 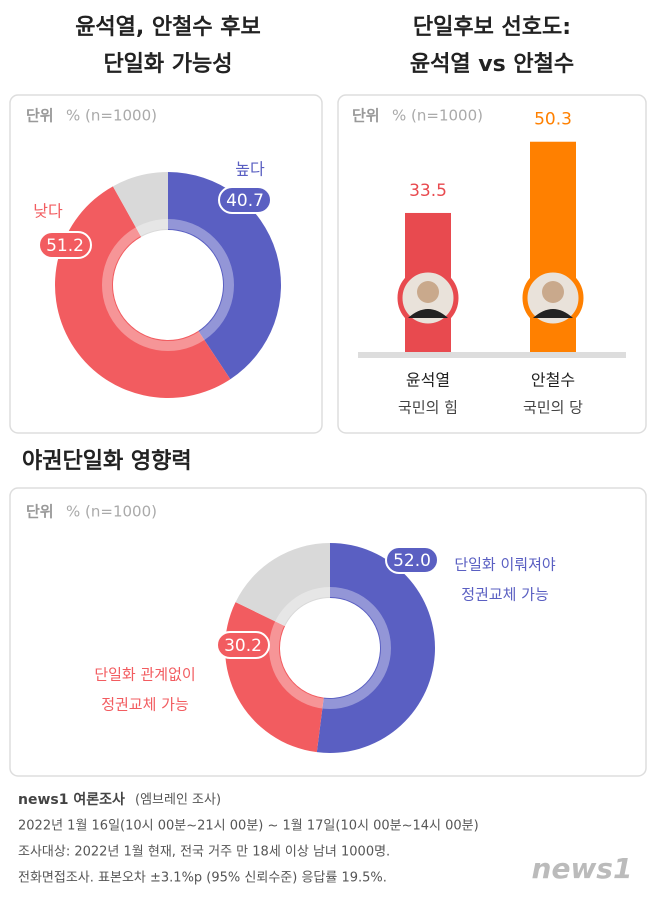 I want to click on data-label: 52.0, so click(x=412, y=561).